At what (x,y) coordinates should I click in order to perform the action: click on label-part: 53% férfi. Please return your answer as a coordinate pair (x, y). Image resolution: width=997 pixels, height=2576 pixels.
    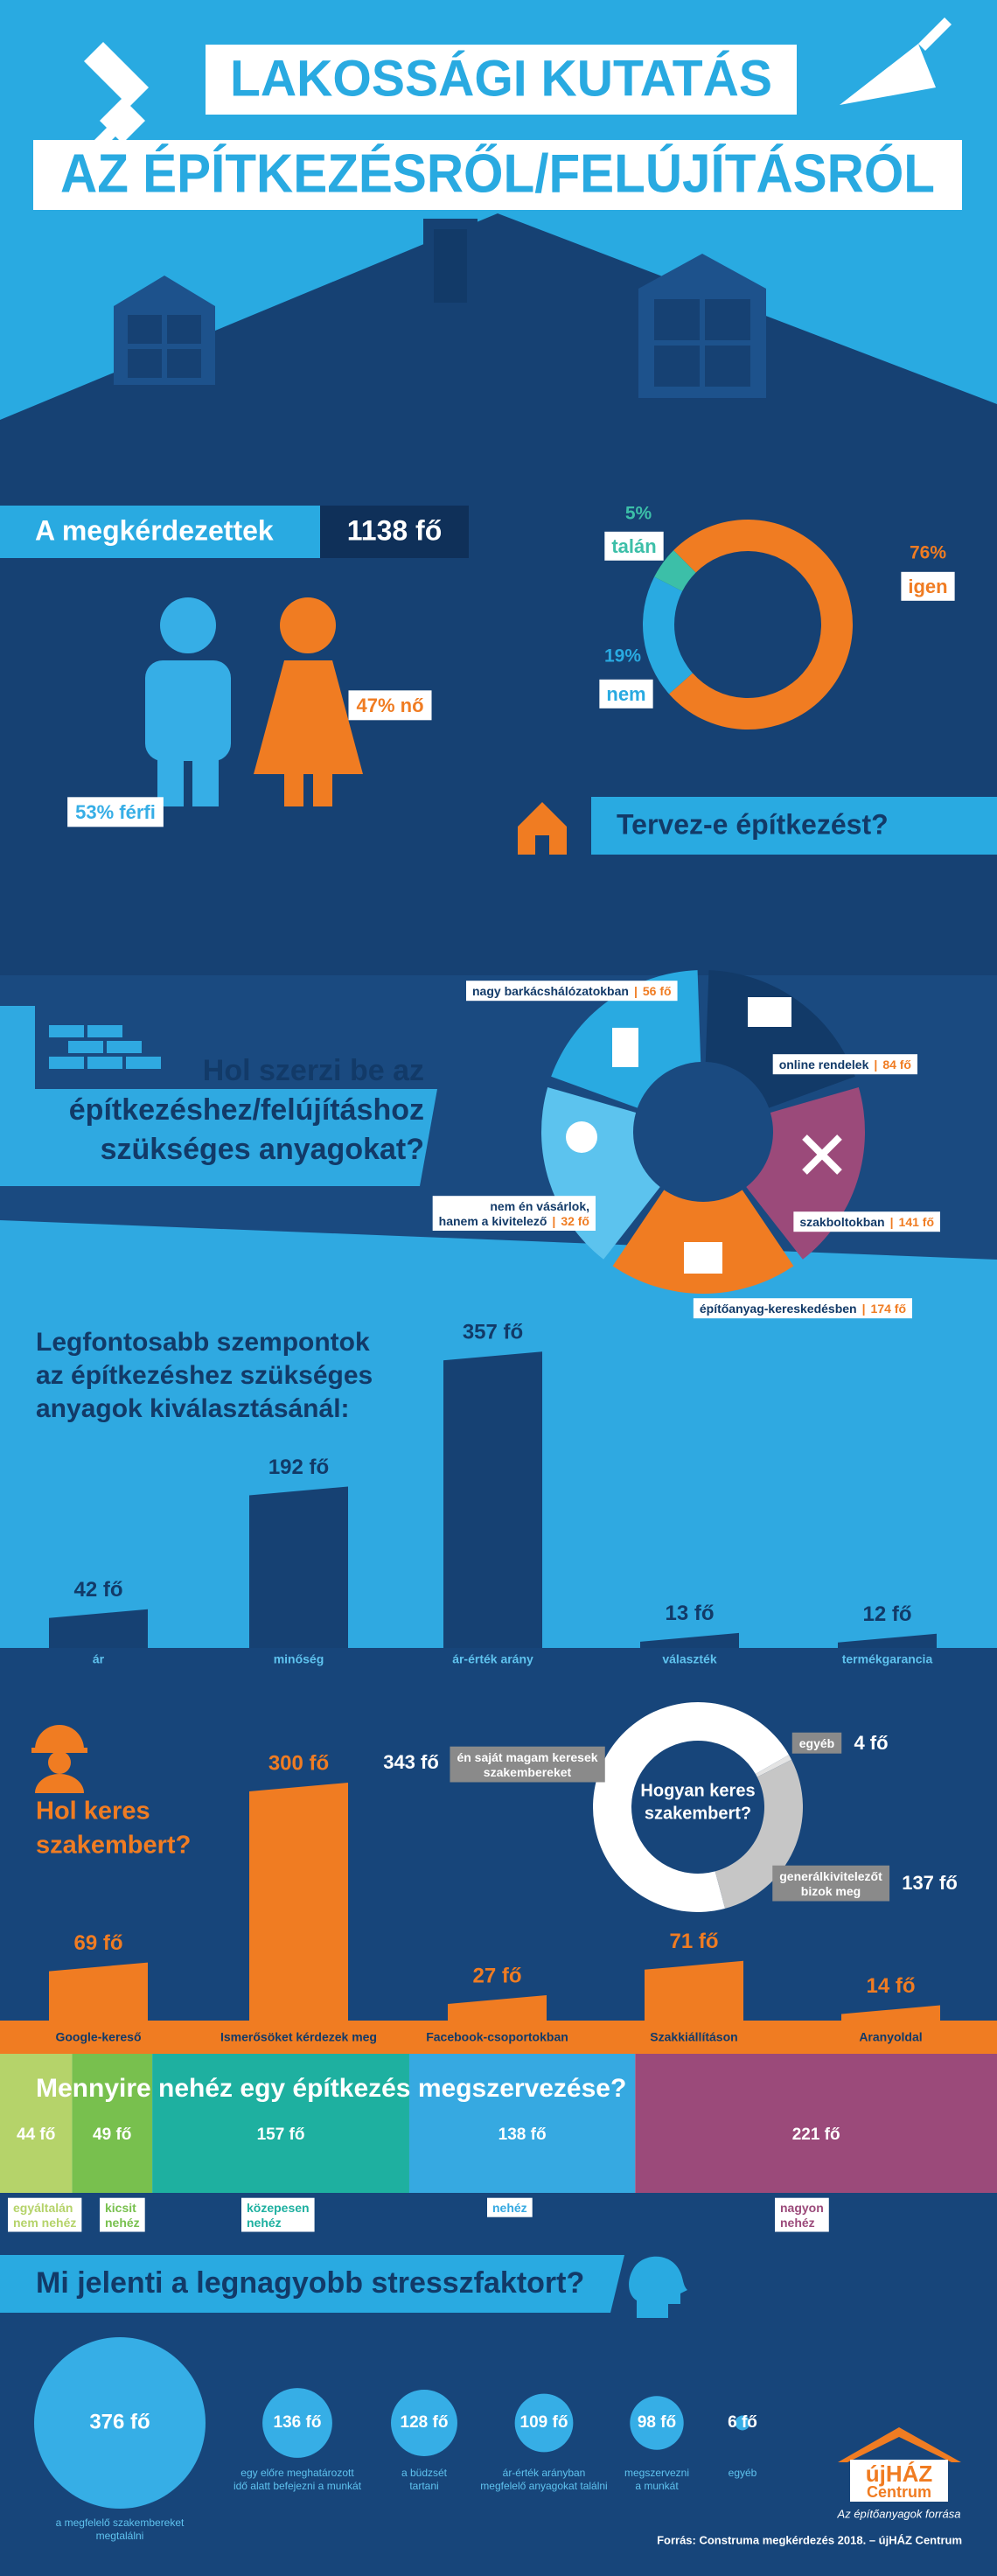
    Looking at the image, I should click on (116, 812).